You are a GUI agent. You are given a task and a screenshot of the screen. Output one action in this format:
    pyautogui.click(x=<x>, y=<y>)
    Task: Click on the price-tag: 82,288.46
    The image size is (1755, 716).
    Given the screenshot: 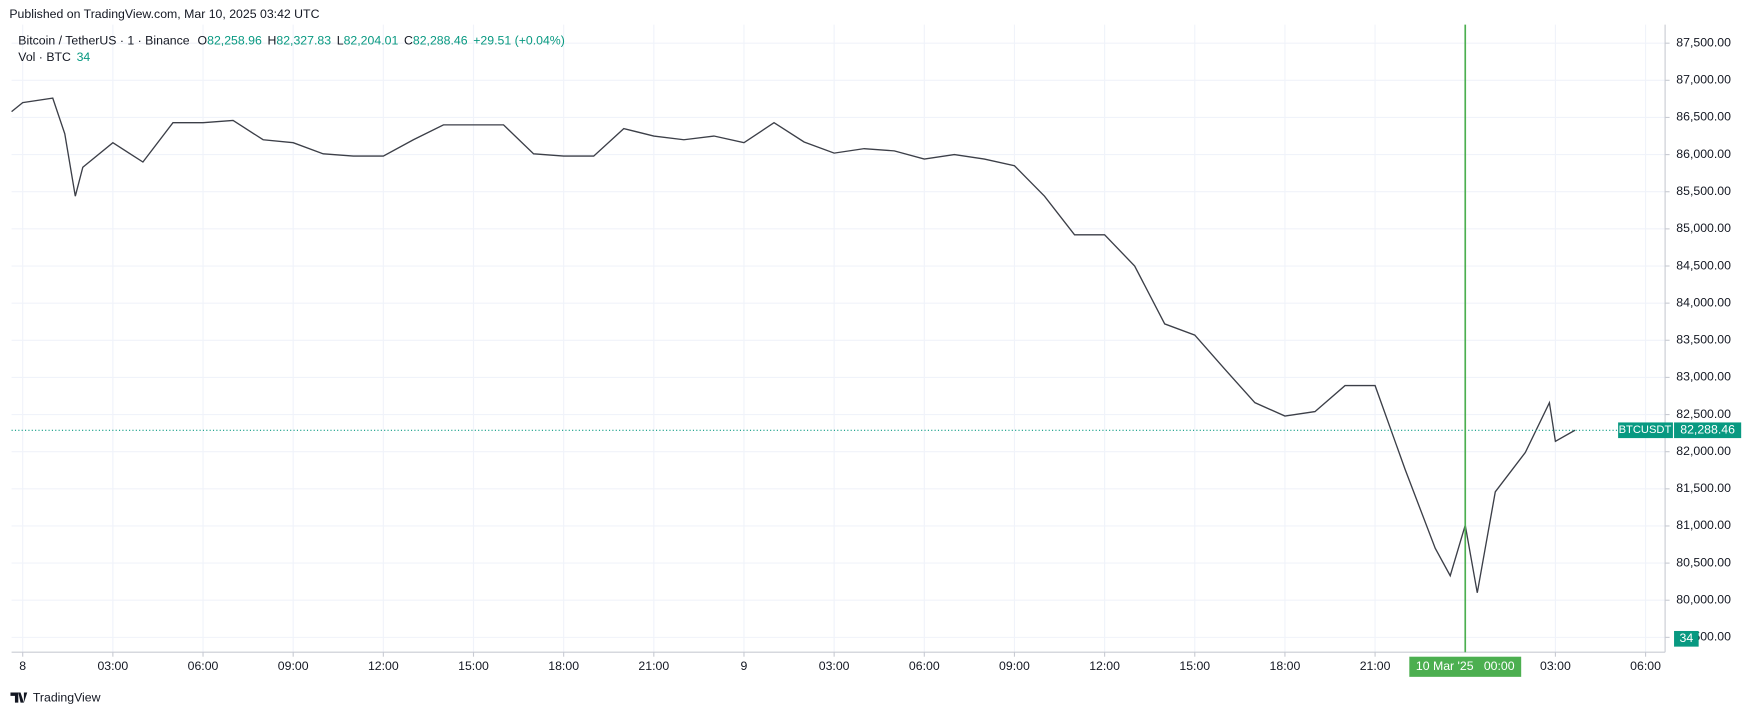 What is the action you would take?
    pyautogui.click(x=1707, y=430)
    